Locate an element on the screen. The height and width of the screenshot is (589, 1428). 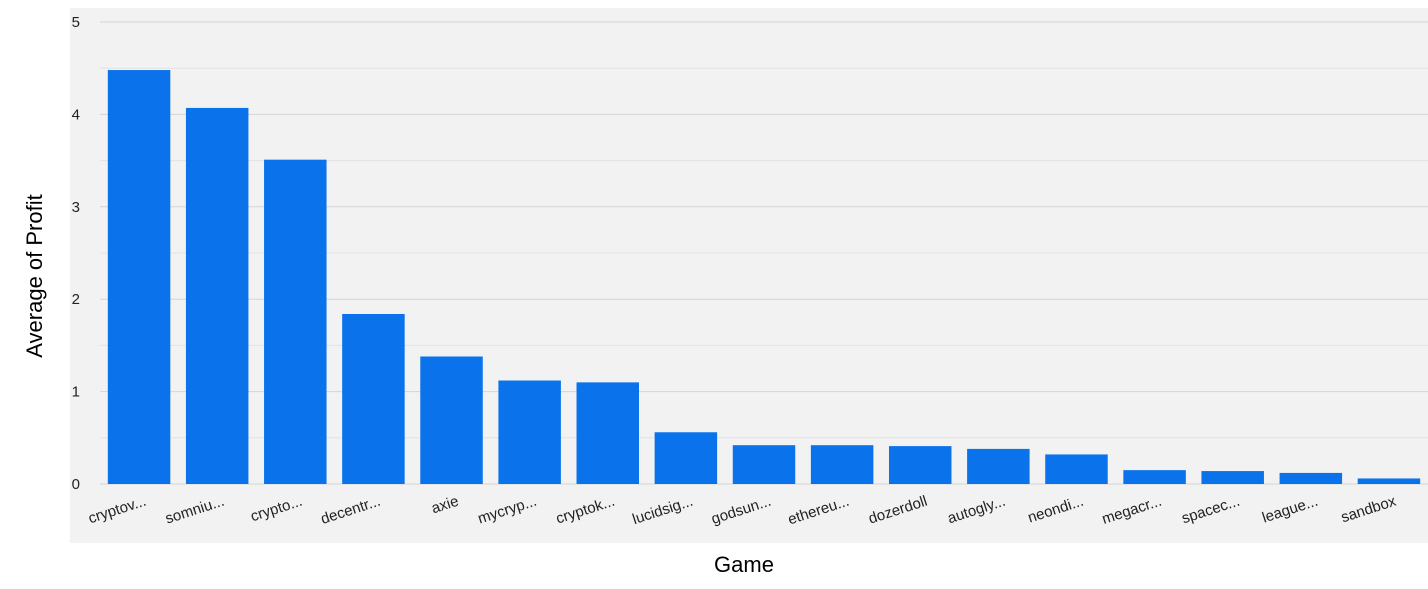
y-tick-label: 1 is located at coordinates (76, 392).